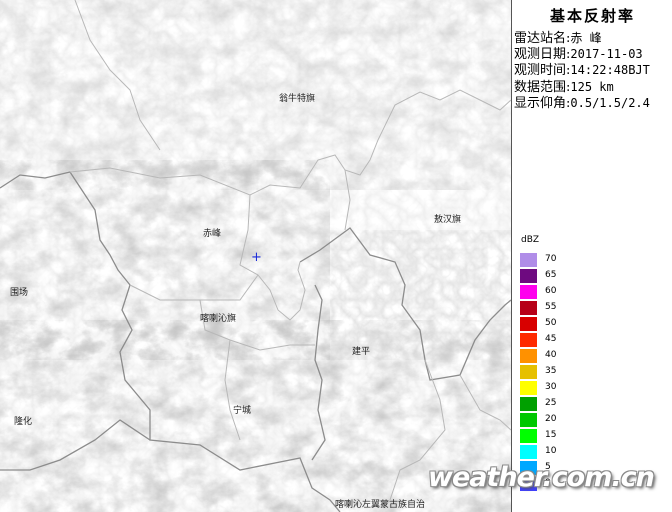 This screenshot has width=672, height=512. I want to click on elevation-value: 0.5/1.5/2.4, so click(610, 103).